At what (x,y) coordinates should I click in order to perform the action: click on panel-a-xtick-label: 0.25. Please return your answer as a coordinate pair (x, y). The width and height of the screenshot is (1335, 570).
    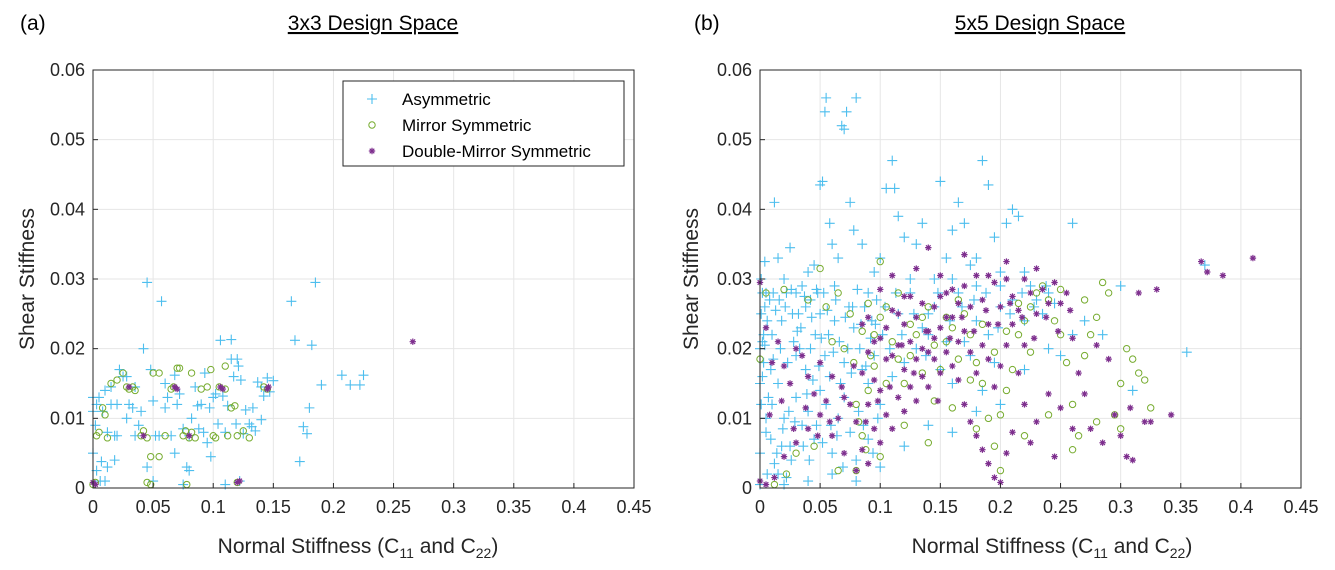
    Looking at the image, I should click on (393, 507).